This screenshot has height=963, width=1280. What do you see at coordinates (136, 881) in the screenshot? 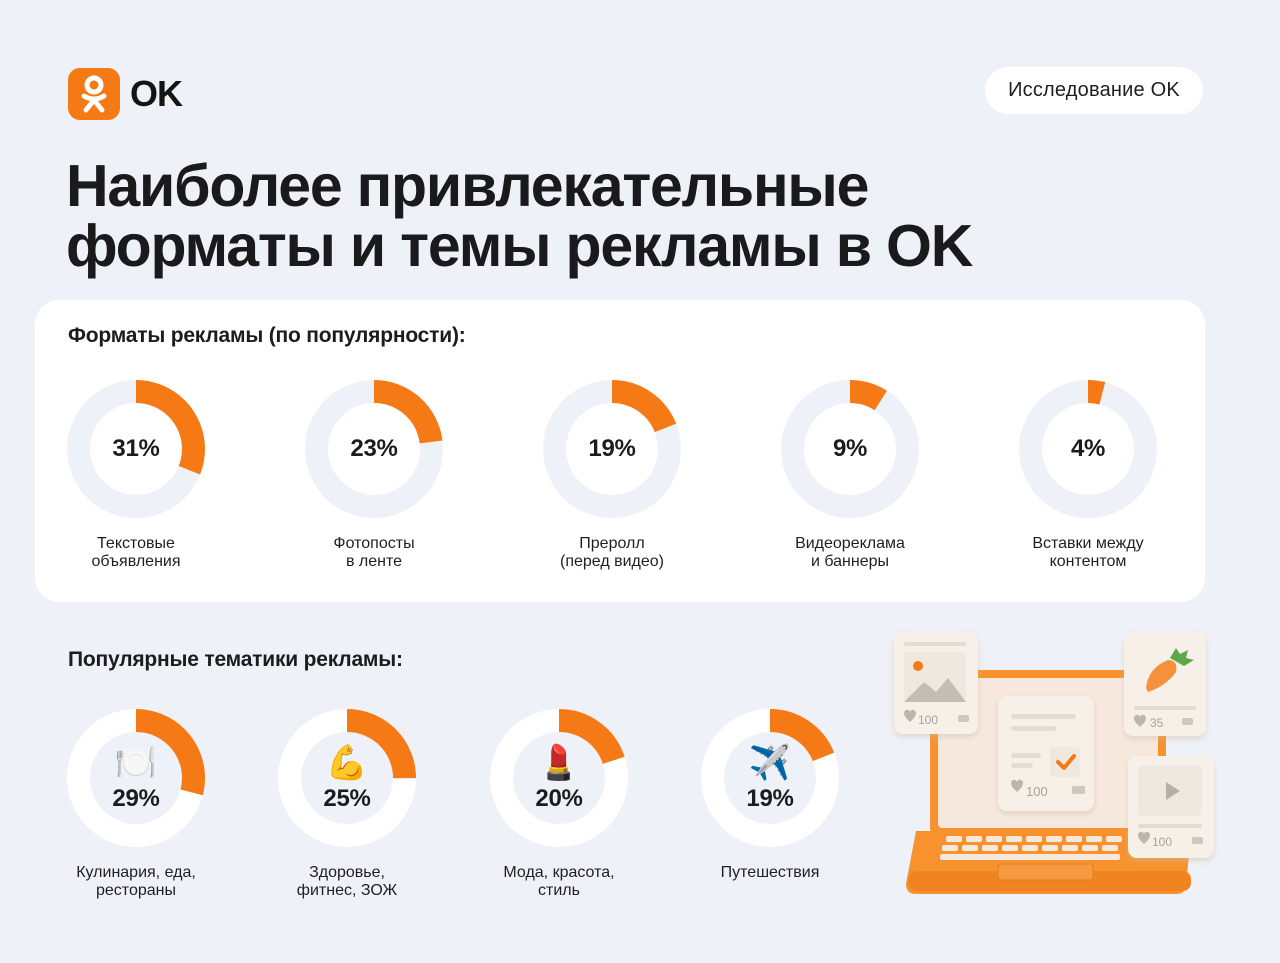
I see `topic-label: Кулинария, еда, рестораны` at bounding box center [136, 881].